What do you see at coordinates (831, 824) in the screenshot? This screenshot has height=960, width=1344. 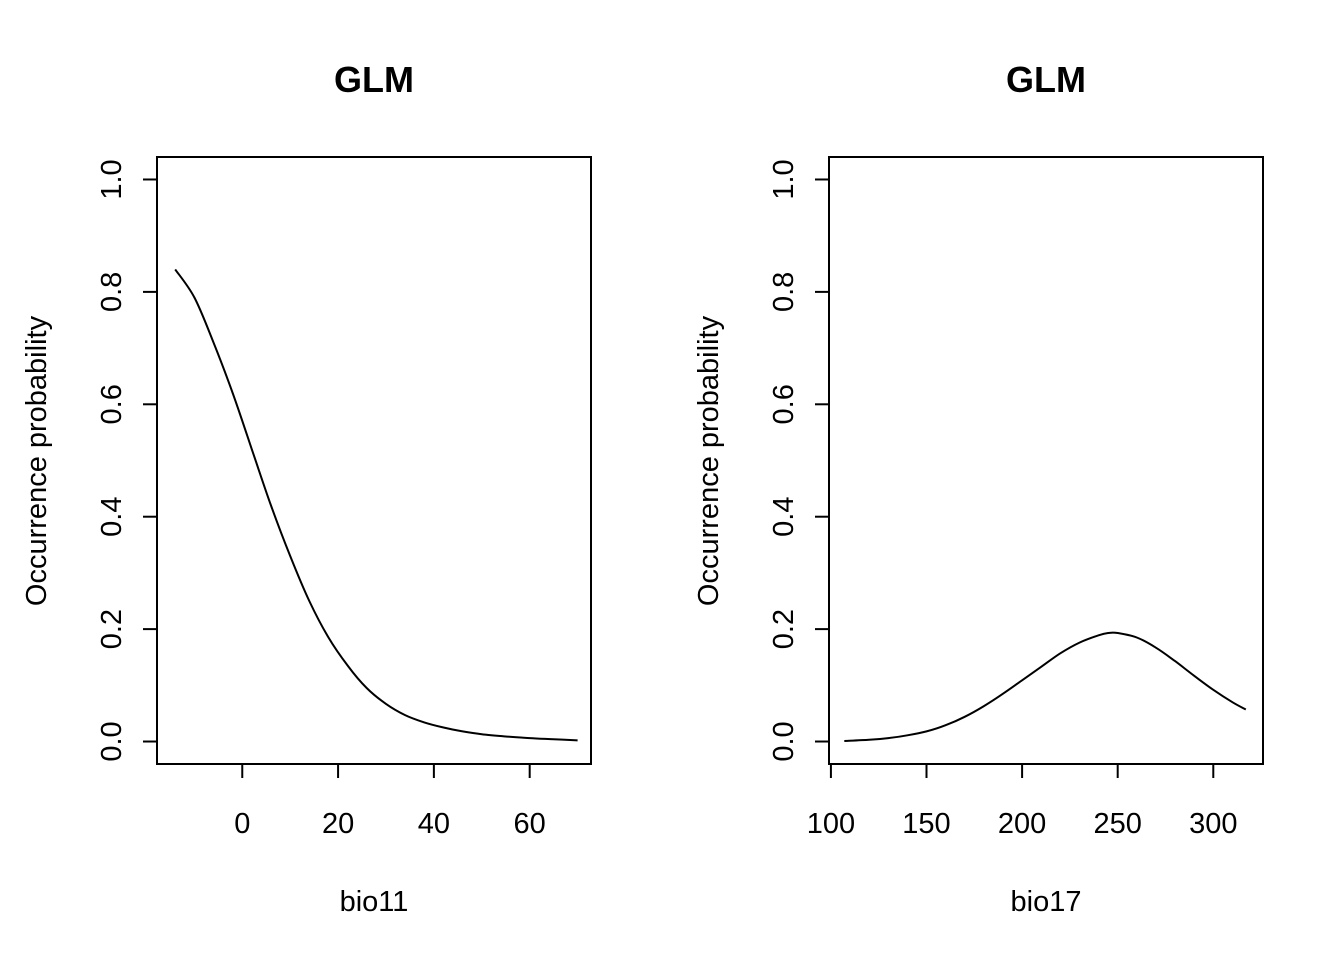 I see `x-tick-label: 100` at bounding box center [831, 824].